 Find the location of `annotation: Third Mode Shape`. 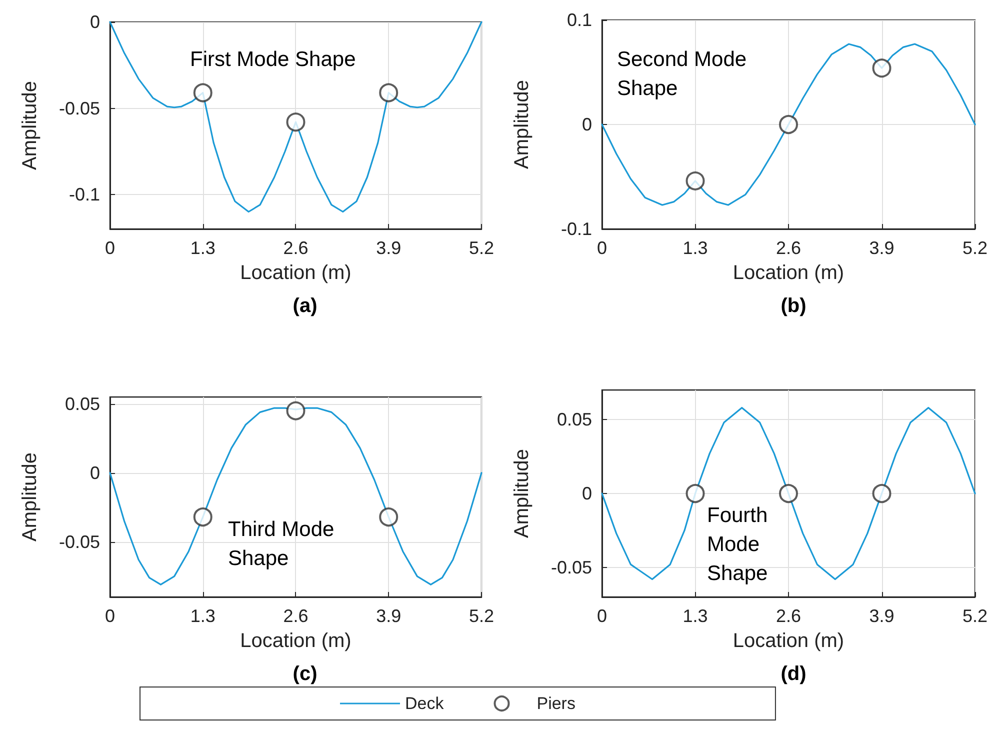

annotation: Third Mode Shape is located at coordinates (284, 544).